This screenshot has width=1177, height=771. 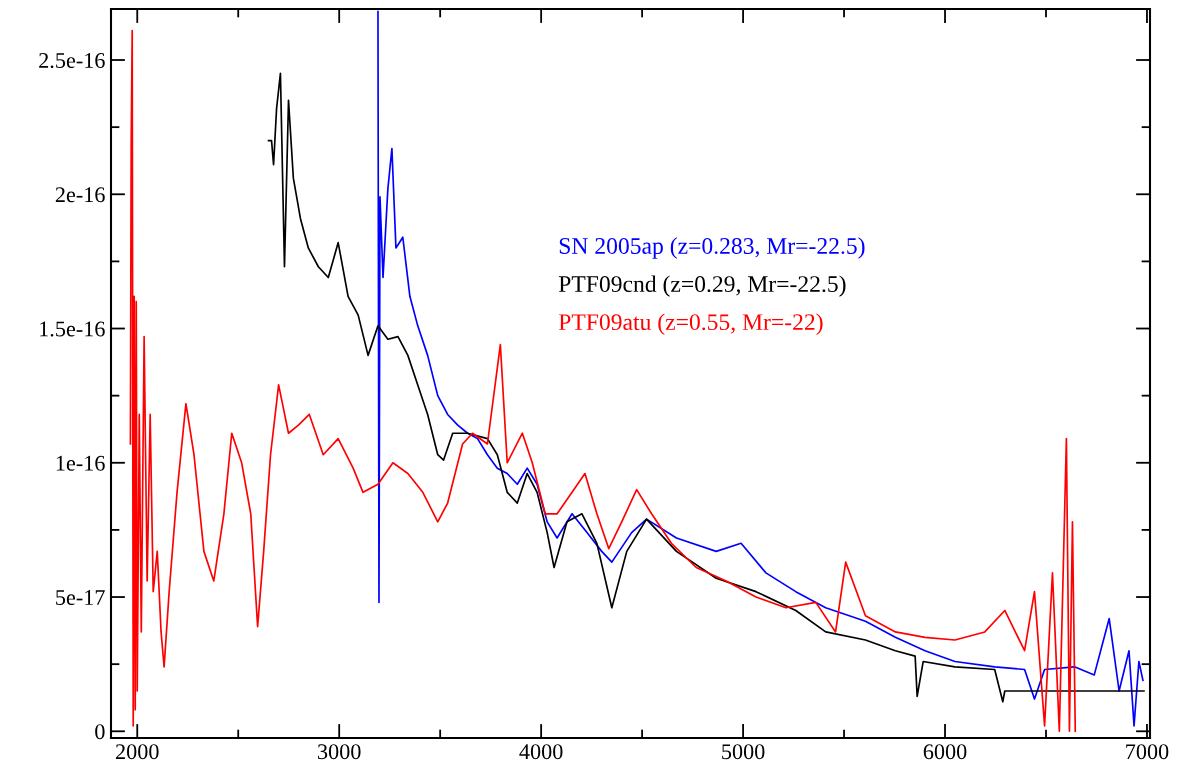 I want to click on x-tick-label: 6000, so click(x=945, y=752).